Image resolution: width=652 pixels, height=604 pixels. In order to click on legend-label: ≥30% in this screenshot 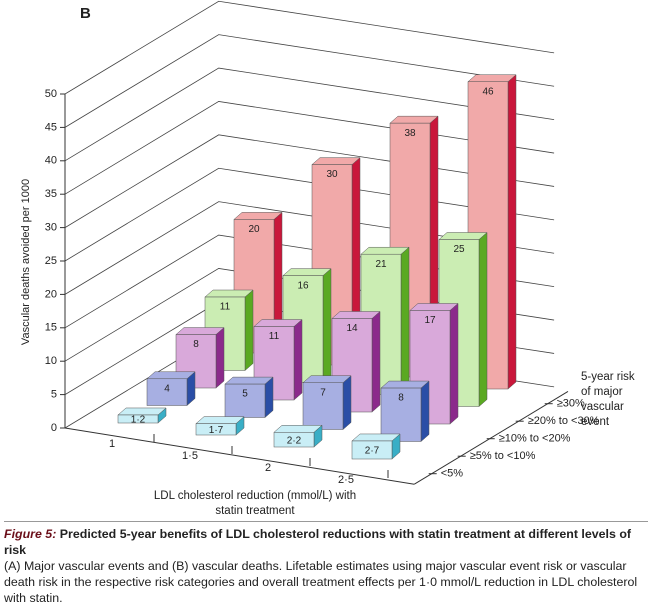, I will do `click(571, 404)`.